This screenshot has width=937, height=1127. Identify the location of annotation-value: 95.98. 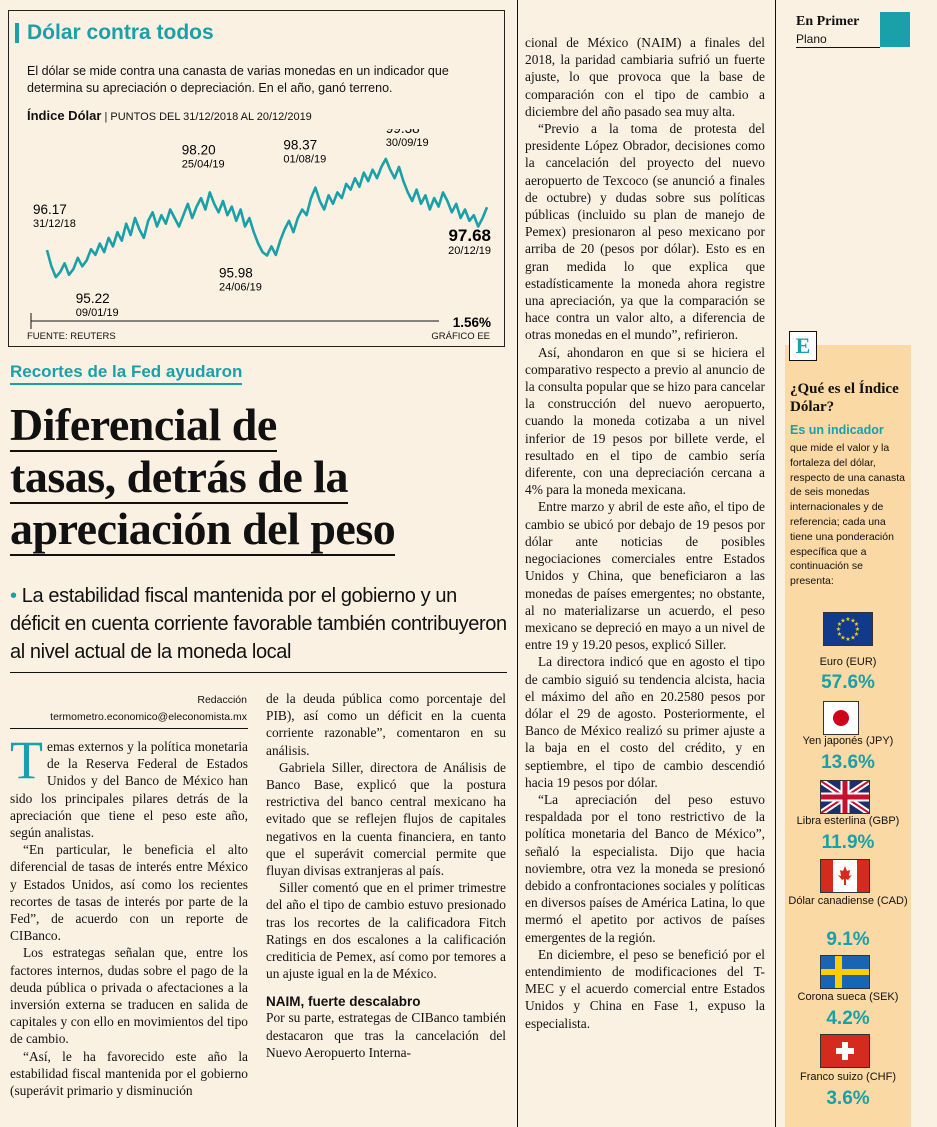
(236, 272).